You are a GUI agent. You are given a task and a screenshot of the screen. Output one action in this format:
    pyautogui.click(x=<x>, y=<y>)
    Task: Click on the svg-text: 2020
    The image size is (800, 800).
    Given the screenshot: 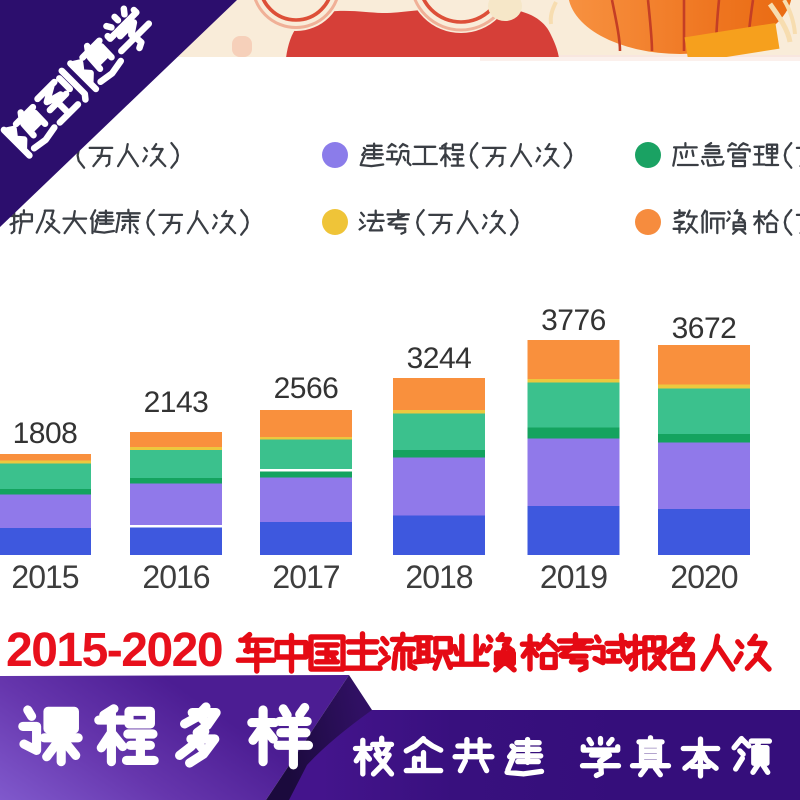 What is the action you would take?
    pyautogui.click(x=703, y=577)
    